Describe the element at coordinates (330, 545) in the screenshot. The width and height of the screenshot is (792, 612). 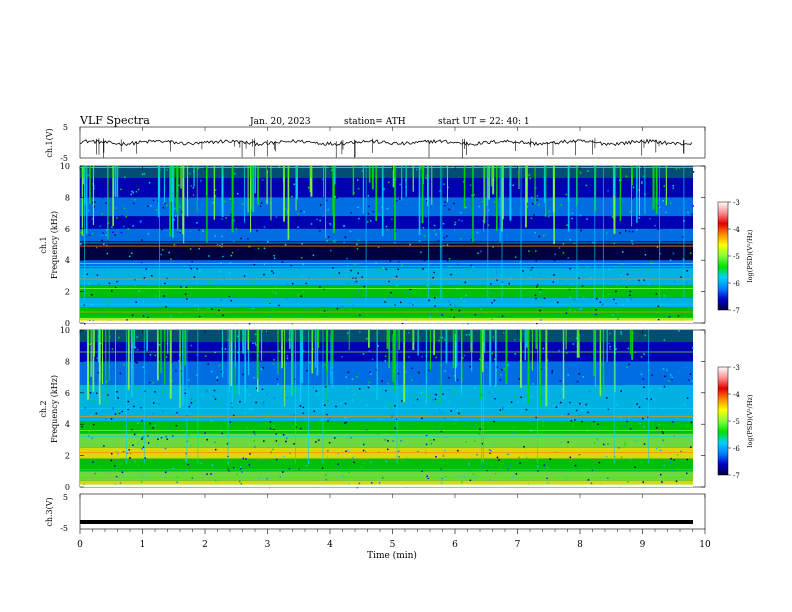
I see `time-axis-tick-label: 4` at that location.